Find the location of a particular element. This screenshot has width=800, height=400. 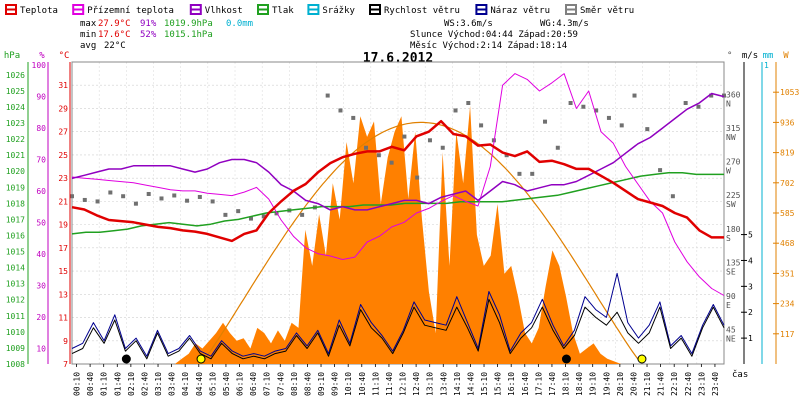

axis-x-tick: 16:40 is located at coordinates (525, 384).